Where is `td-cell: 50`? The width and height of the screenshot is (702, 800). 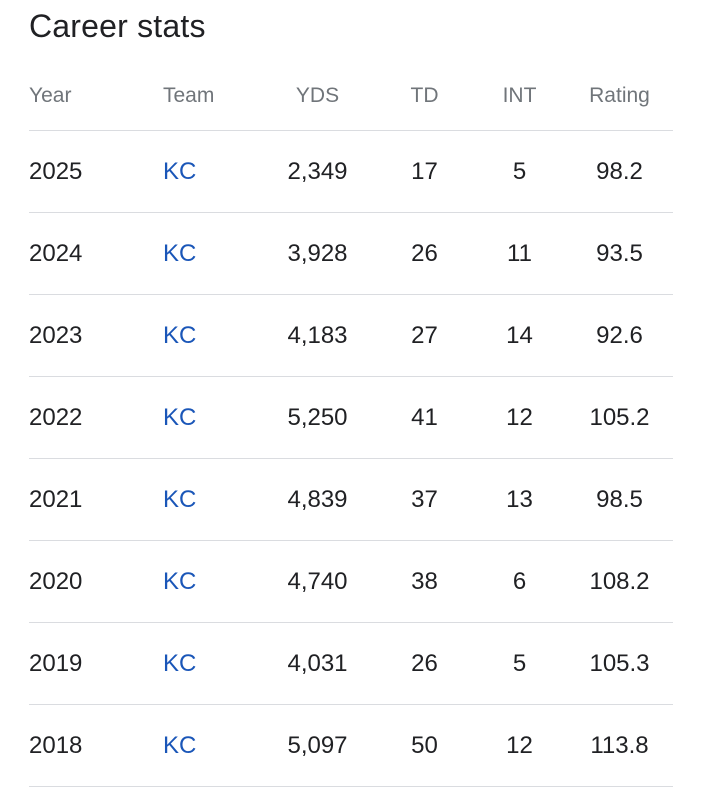
td-cell: 50 is located at coordinates (424, 745).